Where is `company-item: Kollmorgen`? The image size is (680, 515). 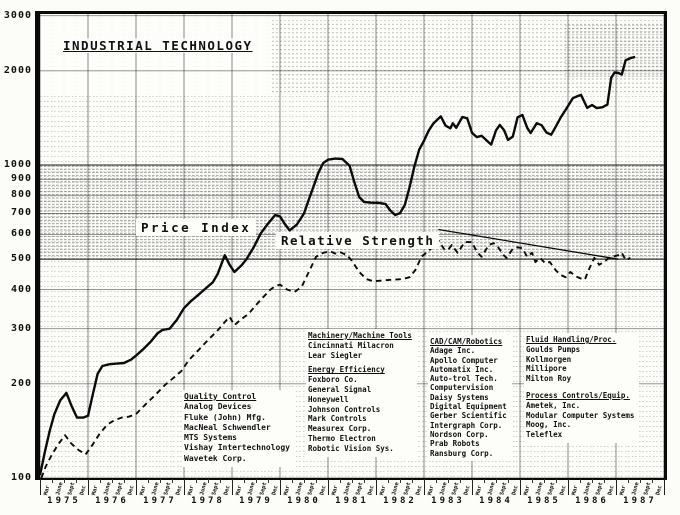
company-item: Kollmorgen is located at coordinates (549, 359).